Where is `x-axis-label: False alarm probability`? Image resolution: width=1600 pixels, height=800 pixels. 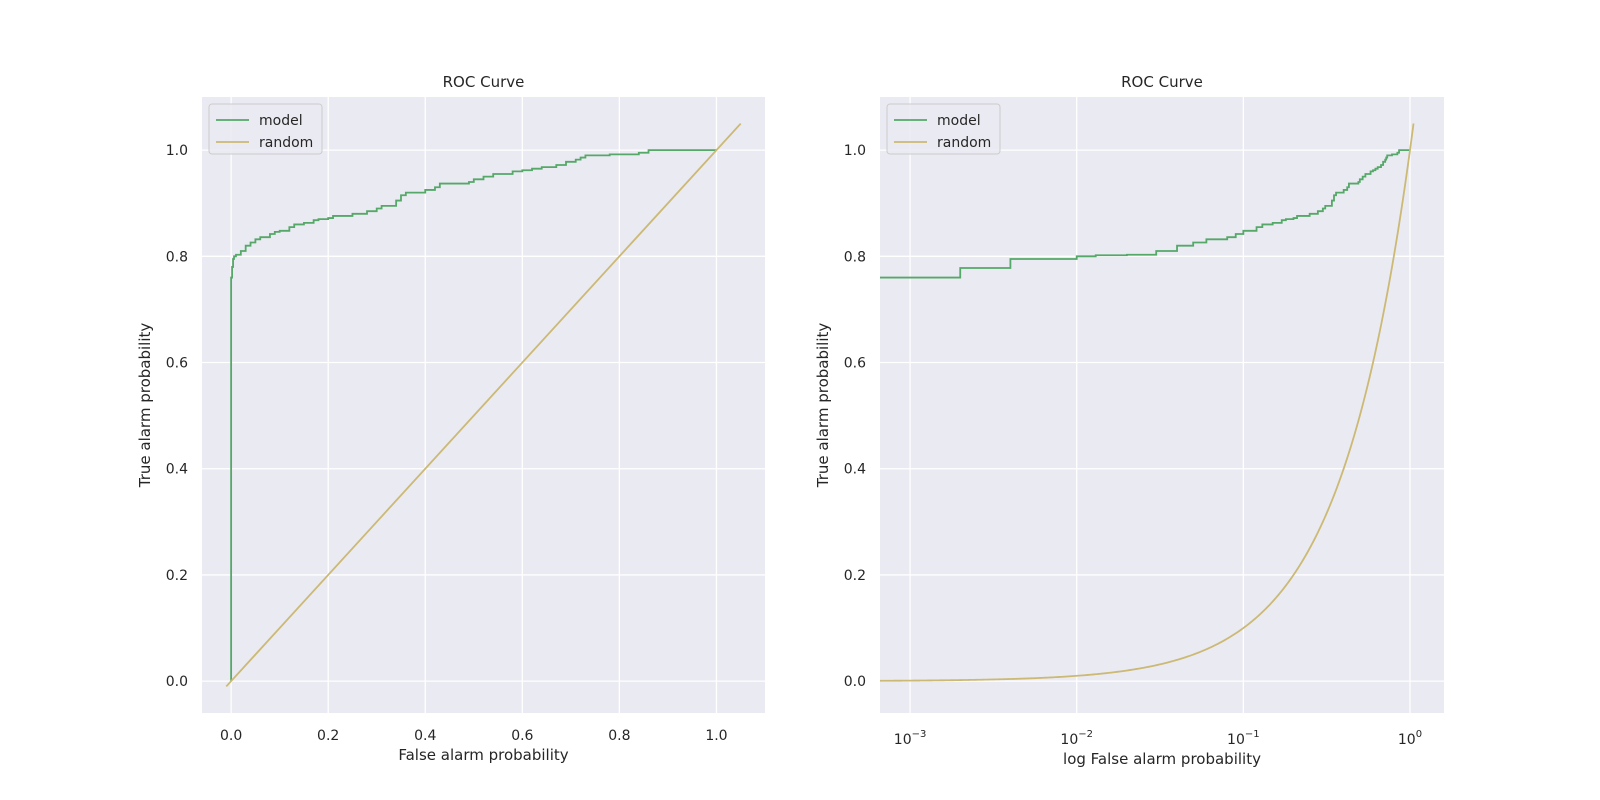 x-axis-label: False alarm probability is located at coordinates (483, 755).